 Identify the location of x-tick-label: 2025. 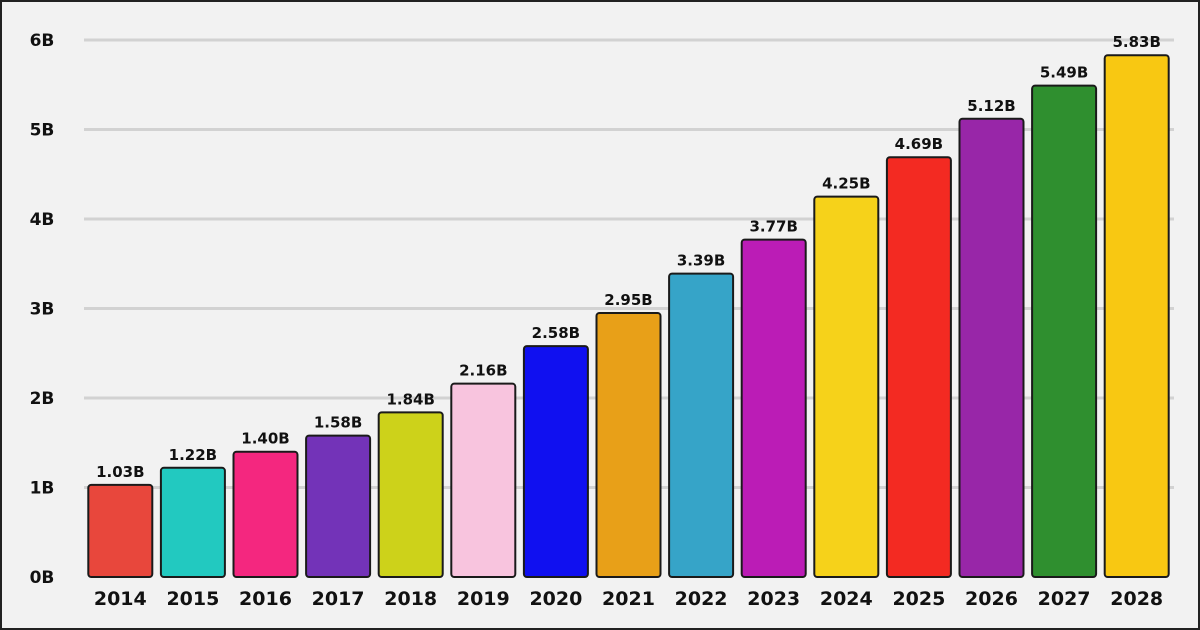
(918, 599).